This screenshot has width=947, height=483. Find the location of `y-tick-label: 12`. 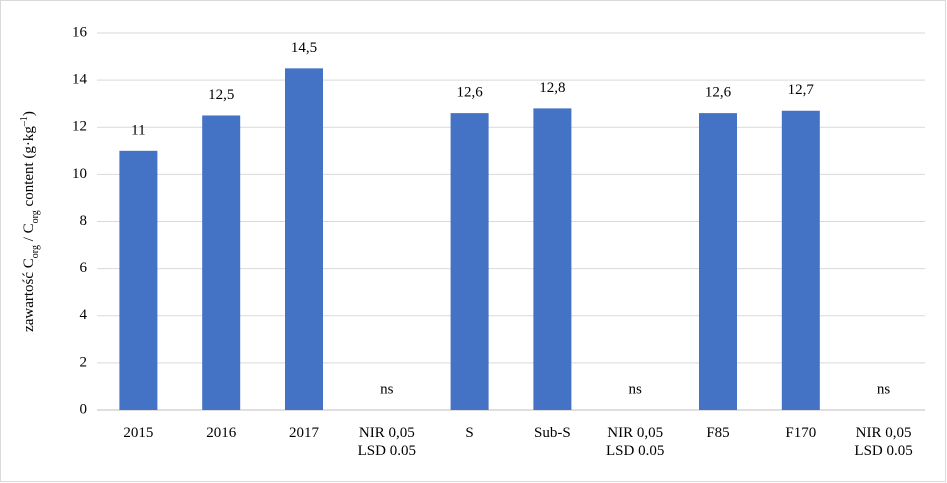

y-tick-label: 12 is located at coordinates (79, 127).